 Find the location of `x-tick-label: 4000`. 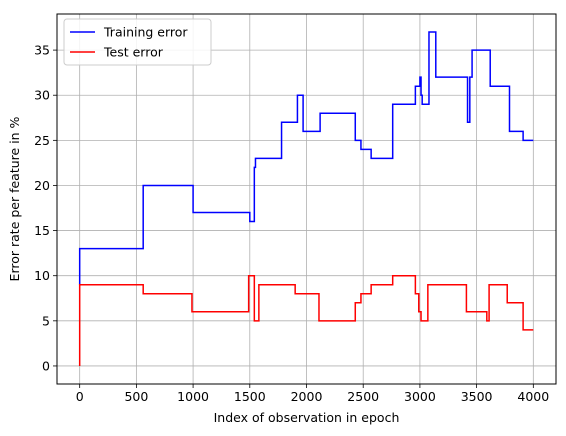

x-tick-label: 4000 is located at coordinates (533, 396).